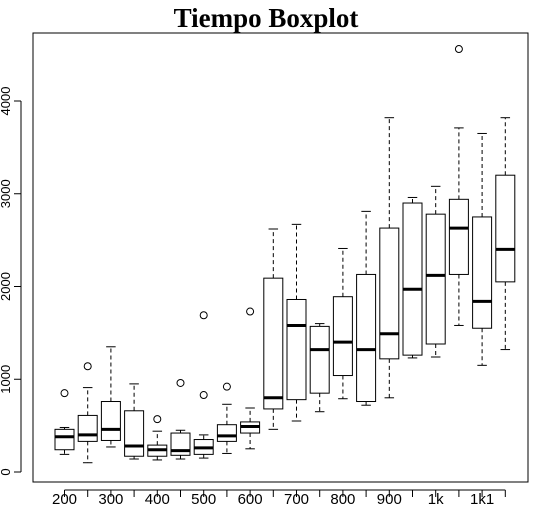  I want to click on y-tick-label: 4000, so click(6, 101).